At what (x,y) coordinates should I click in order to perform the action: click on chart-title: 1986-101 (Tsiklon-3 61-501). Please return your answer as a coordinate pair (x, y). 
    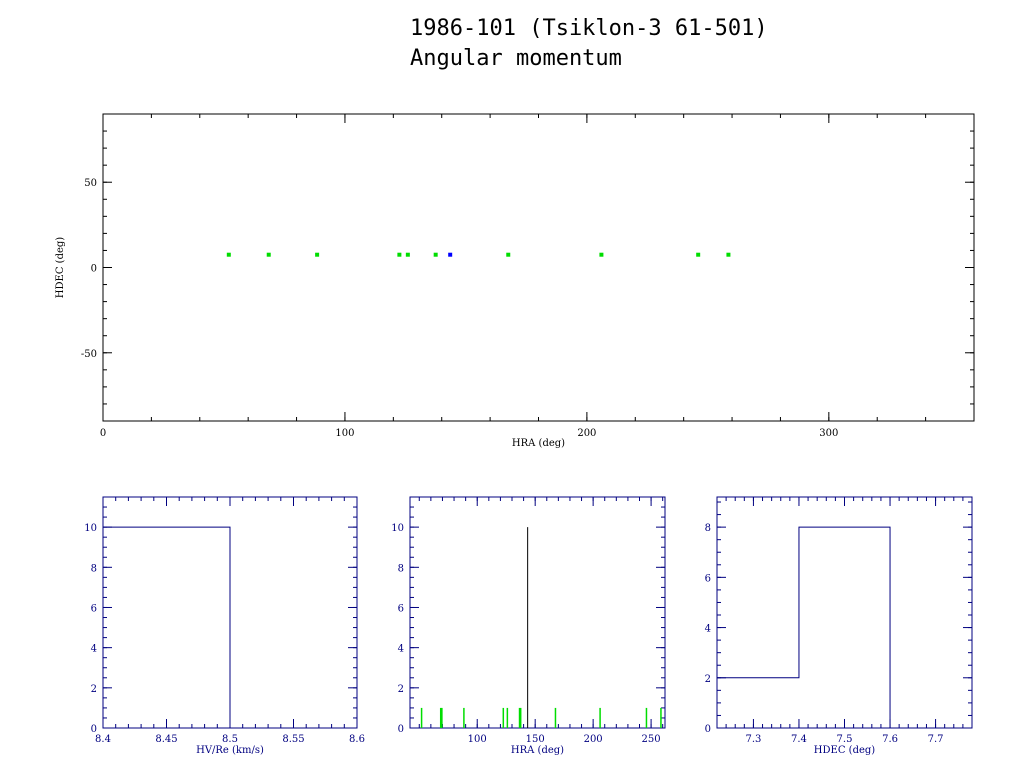
    Looking at the image, I should click on (589, 28).